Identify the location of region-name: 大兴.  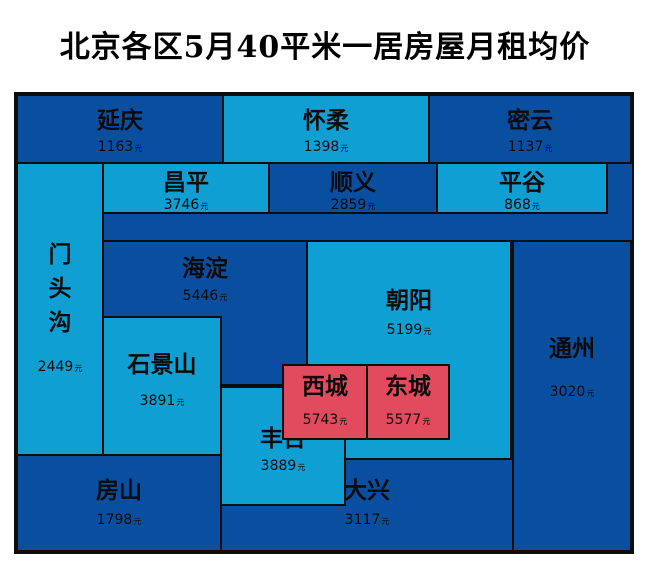
(367, 490).